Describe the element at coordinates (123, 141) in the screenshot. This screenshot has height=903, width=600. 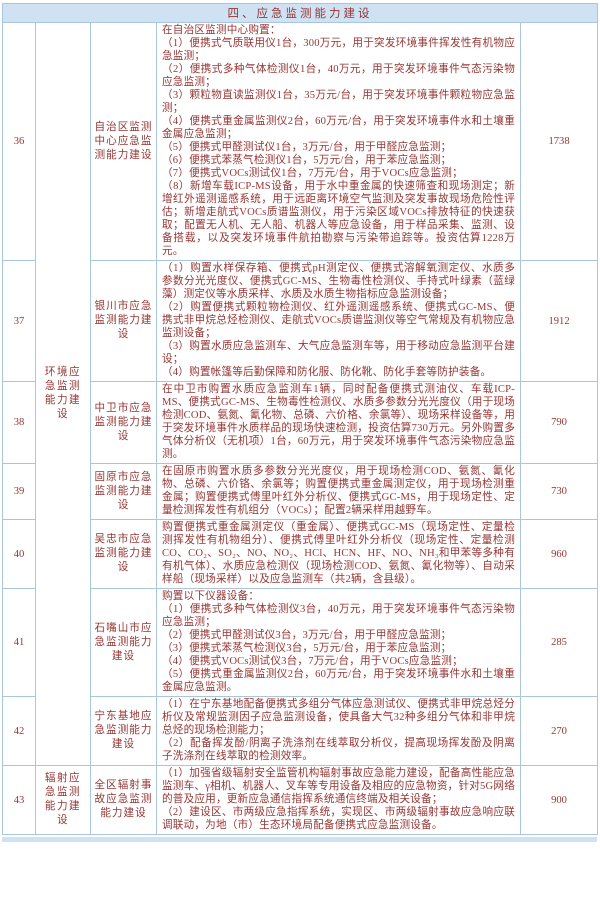
I see `project-name-cell: 自治区监测中心应急监测能力建设` at that location.